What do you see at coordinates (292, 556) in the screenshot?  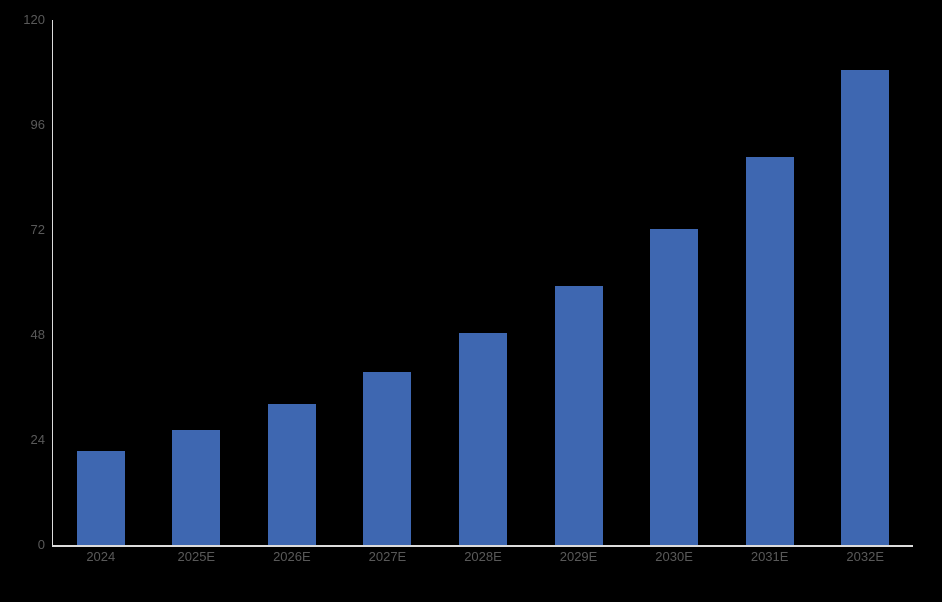 I see `x-axis-tick-label: 2026E` at bounding box center [292, 556].